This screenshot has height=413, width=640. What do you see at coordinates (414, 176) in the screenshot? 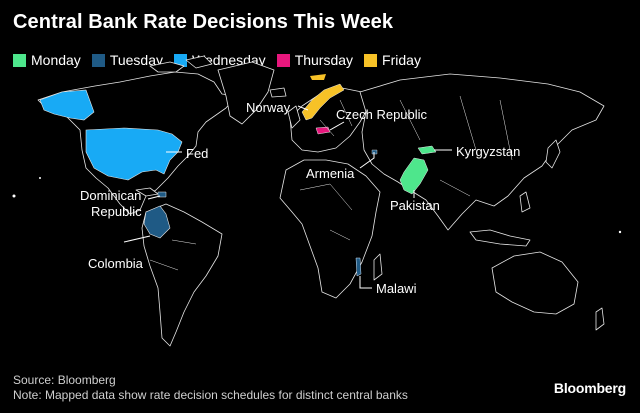
I see `country-pakistan` at bounding box center [414, 176].